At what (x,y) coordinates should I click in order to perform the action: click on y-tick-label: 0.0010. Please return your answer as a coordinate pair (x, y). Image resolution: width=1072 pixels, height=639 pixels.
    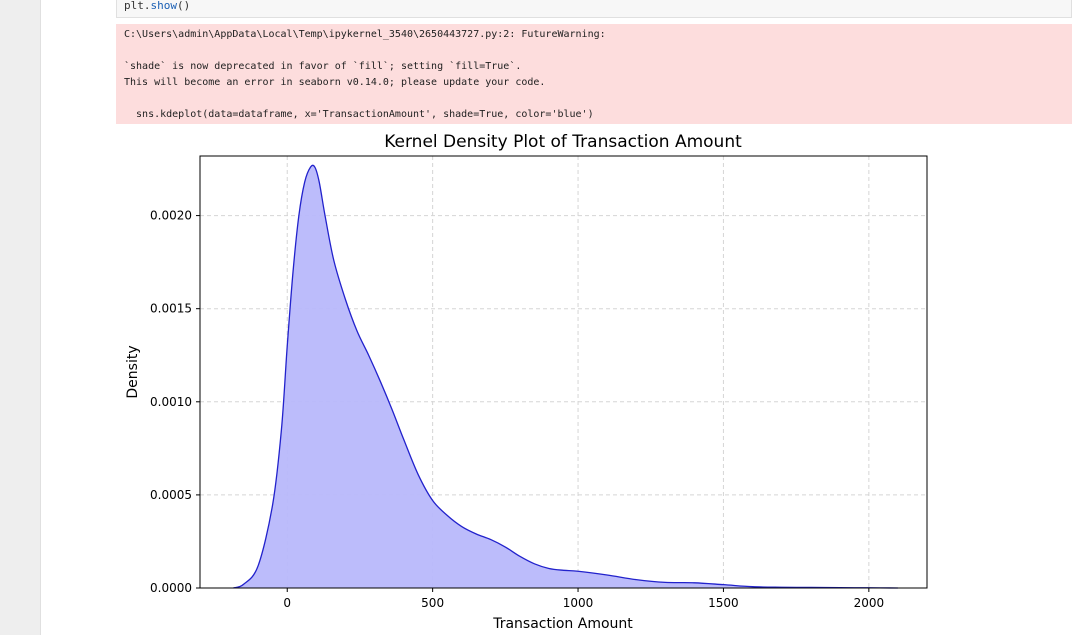
    Looking at the image, I should click on (171, 402).